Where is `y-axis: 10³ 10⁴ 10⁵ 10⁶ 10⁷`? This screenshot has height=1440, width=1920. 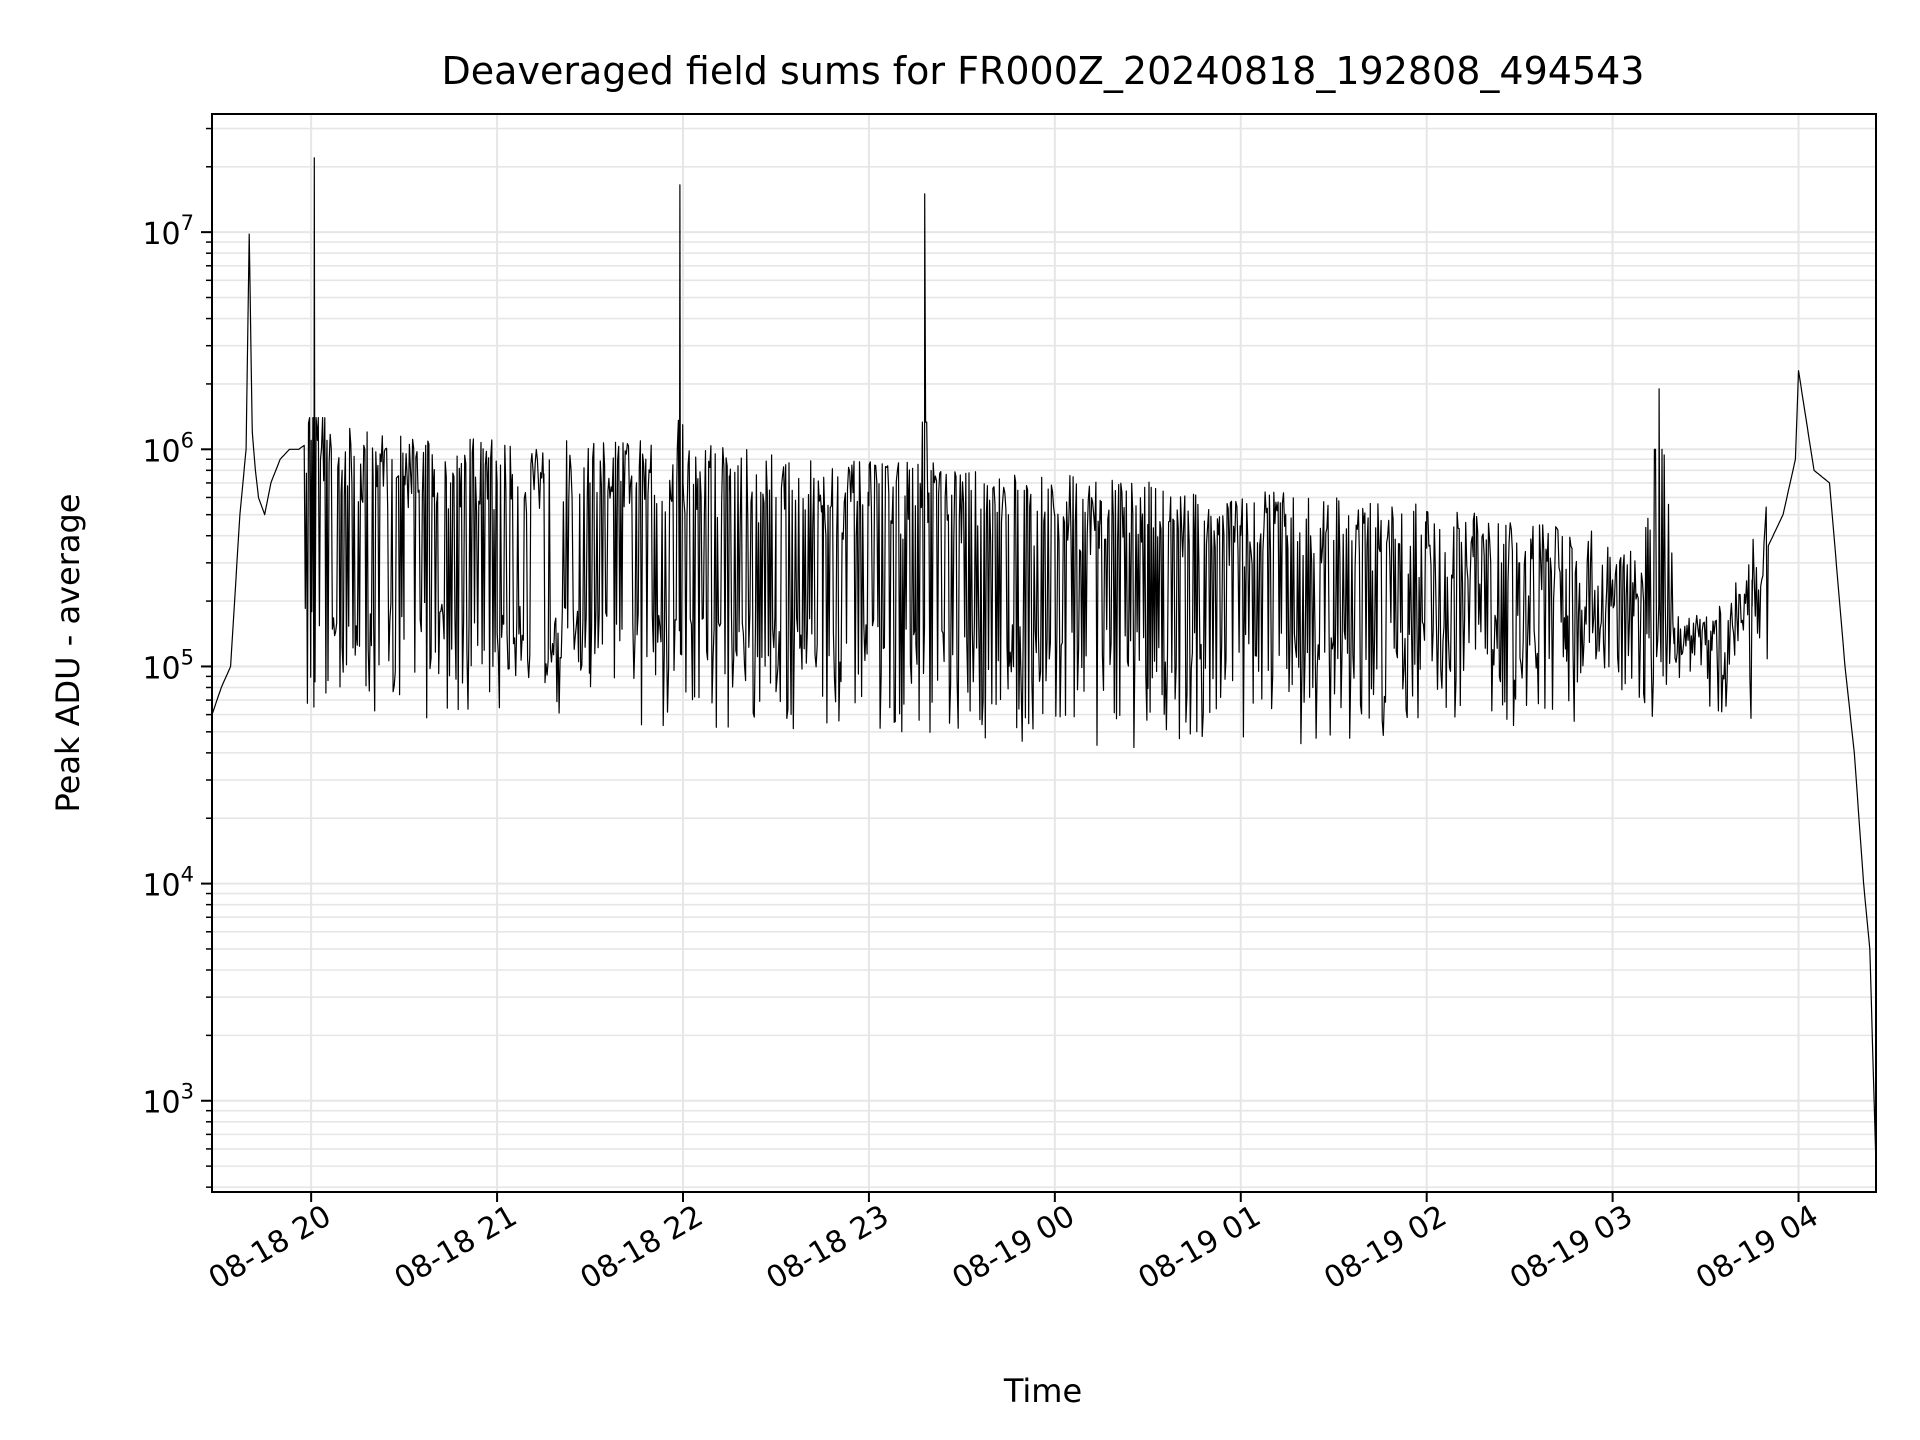 y-axis: 10³ 10⁴ 10⁵ 10⁶ 10⁷ is located at coordinates (177, 657).